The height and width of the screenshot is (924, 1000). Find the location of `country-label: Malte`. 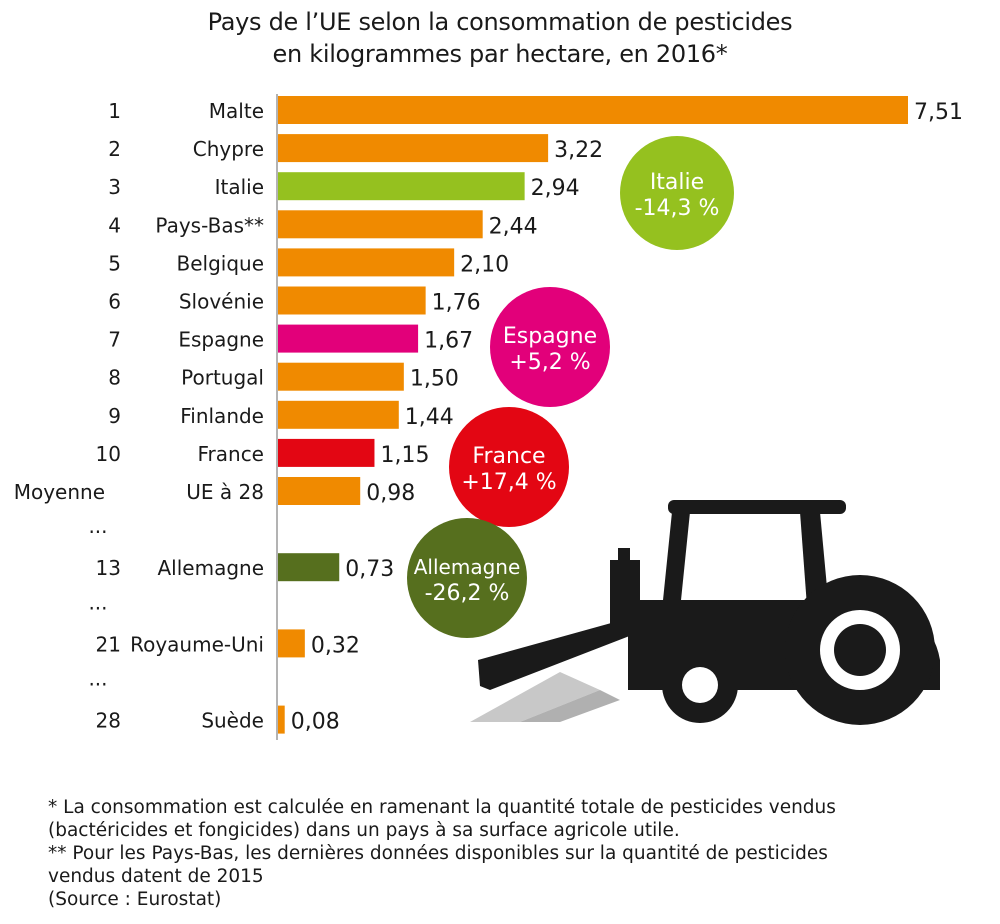

country-label: Malte is located at coordinates (236, 111).